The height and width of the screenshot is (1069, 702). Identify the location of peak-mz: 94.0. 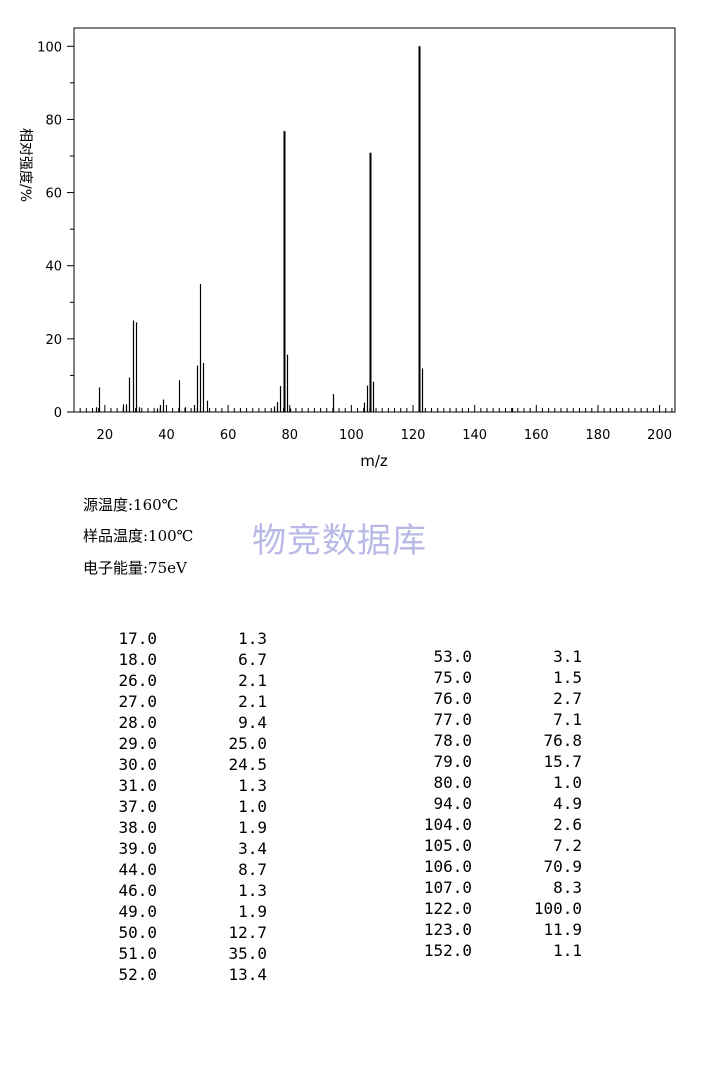
(452, 803).